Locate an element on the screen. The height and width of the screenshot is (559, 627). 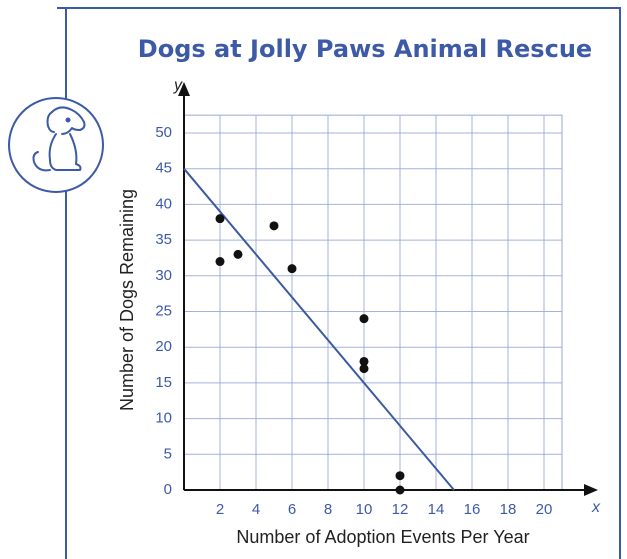
y-tick-label: 5 is located at coordinates (168, 453).